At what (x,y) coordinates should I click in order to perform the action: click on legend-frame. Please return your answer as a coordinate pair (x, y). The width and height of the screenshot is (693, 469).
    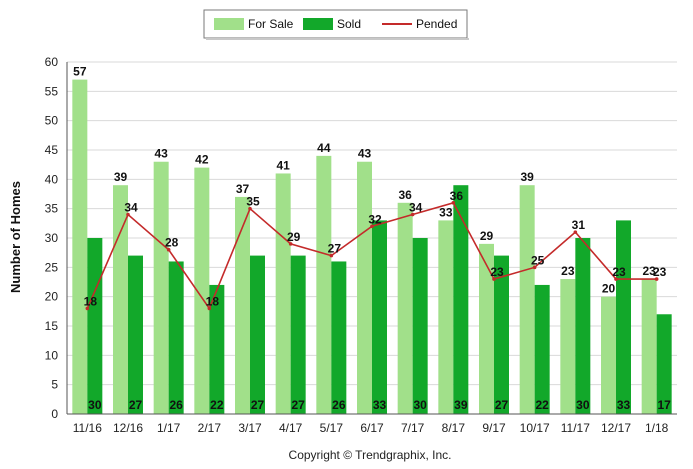
    Looking at the image, I should click on (335, 24).